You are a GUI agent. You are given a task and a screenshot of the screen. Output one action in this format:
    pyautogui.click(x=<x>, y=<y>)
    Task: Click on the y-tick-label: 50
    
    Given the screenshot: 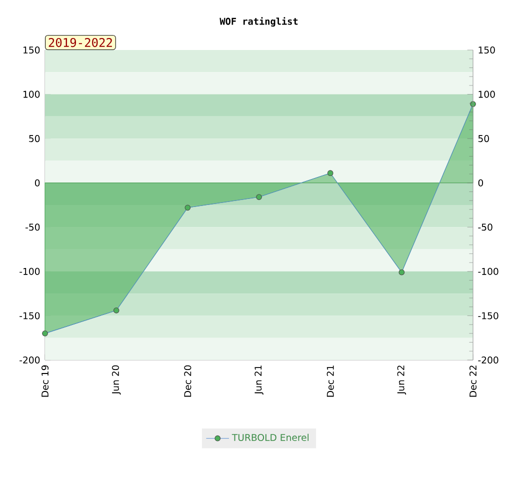 What is the action you would take?
    pyautogui.click(x=483, y=138)
    